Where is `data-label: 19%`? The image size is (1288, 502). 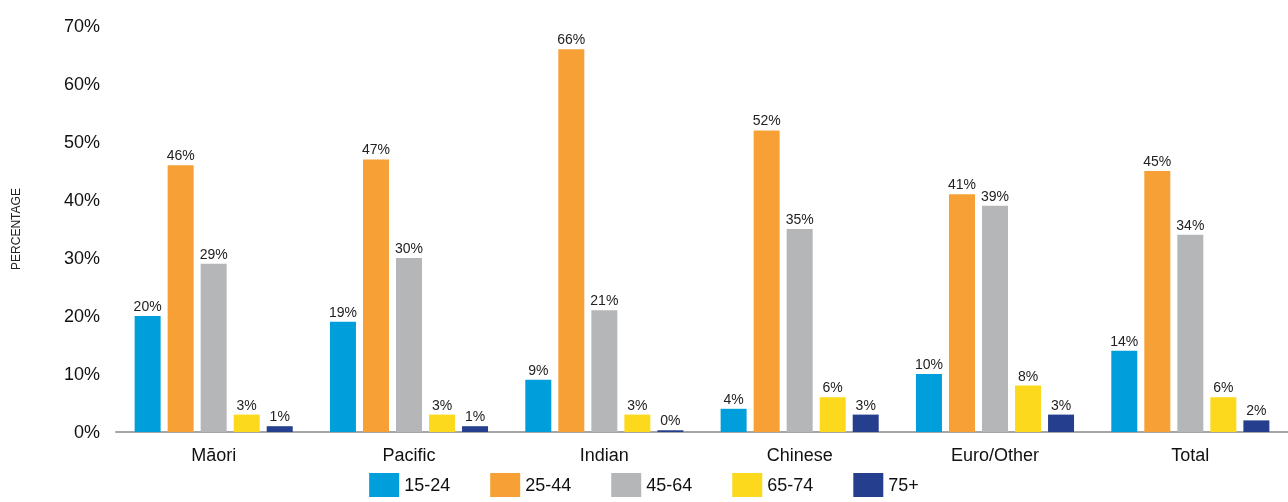 data-label: 19% is located at coordinates (342, 311).